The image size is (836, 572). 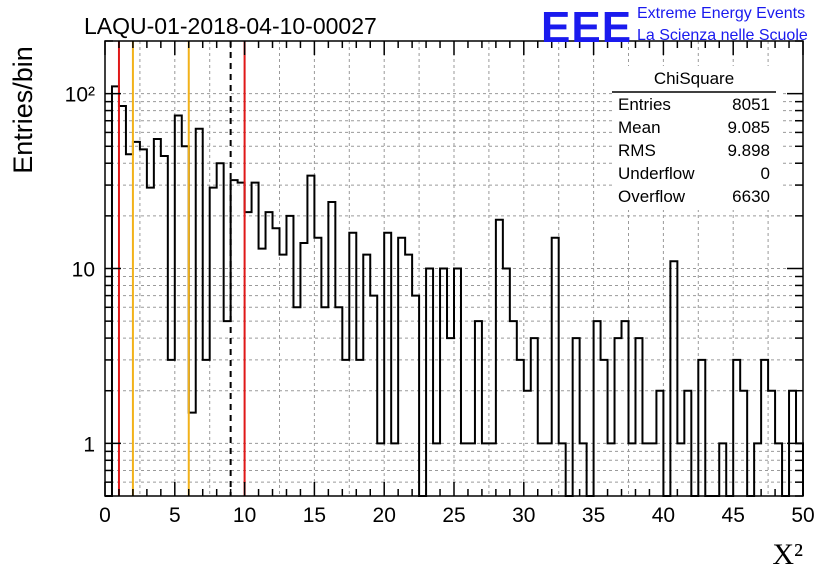 What do you see at coordinates (722, 35) in the screenshot?
I see `eee-logo-line2: La Scienza nelle Scuole` at bounding box center [722, 35].